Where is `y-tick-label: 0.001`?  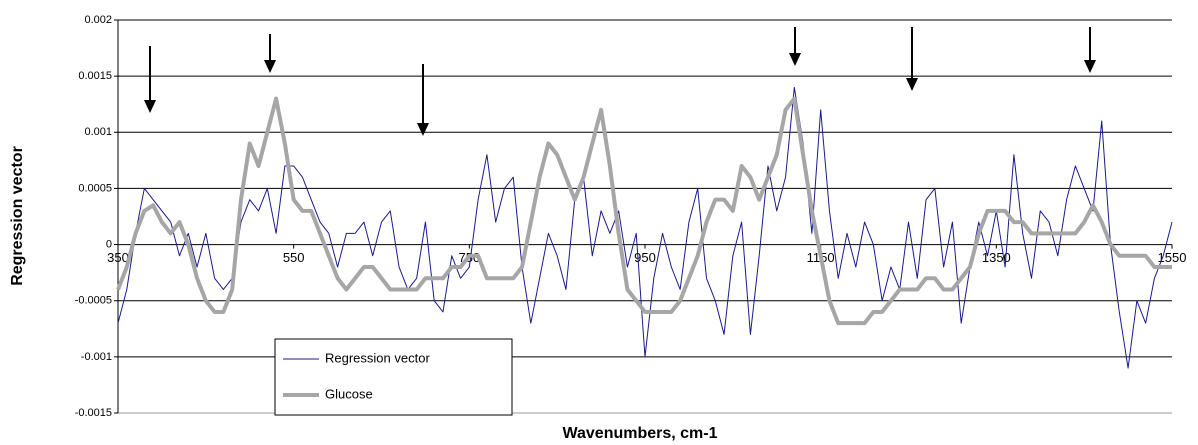
y-tick-label: 0.001 is located at coordinates (98, 132).